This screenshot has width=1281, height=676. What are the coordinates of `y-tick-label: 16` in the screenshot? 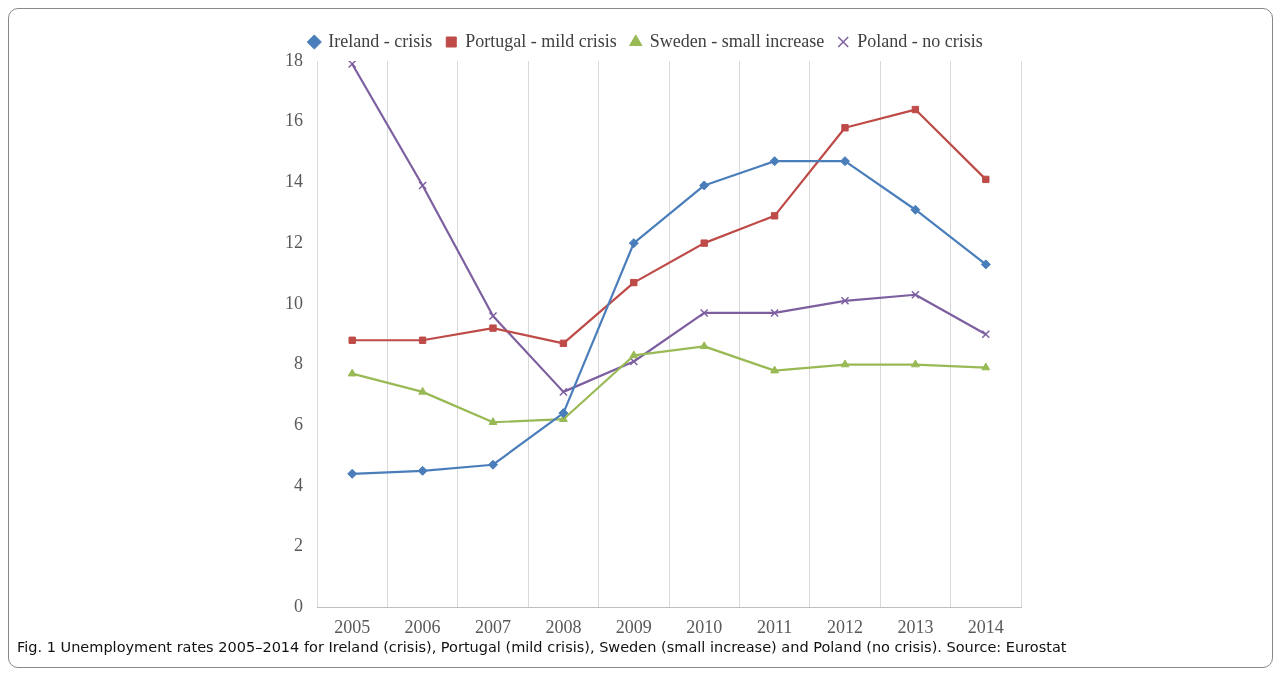 It's located at (294, 120).